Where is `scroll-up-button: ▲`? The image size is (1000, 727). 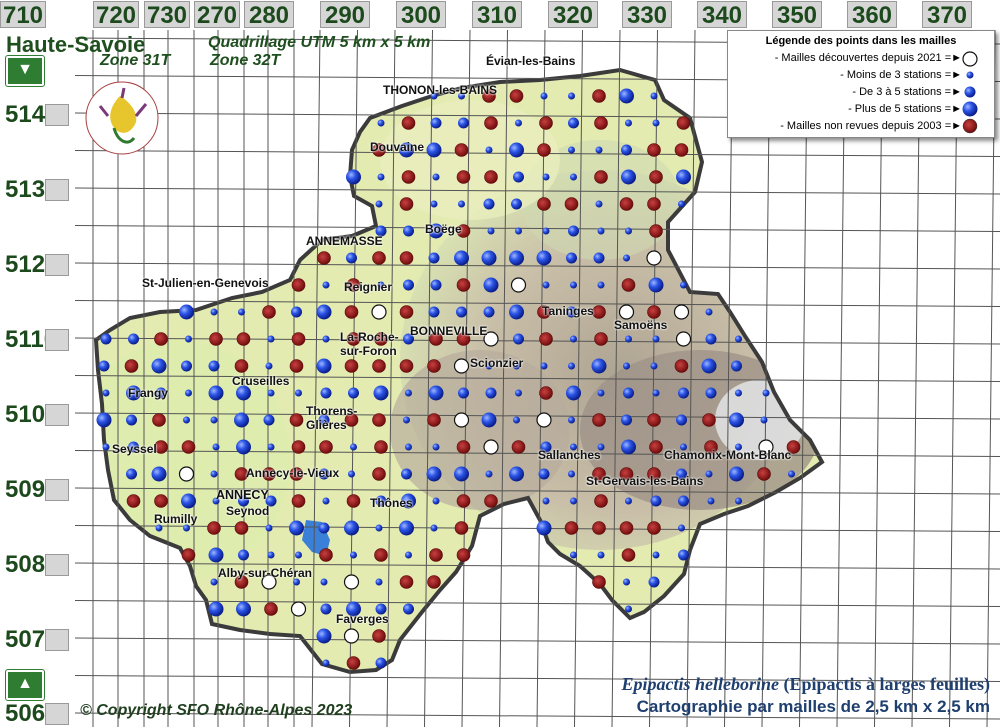 scroll-up-button: ▲ is located at coordinates (25, 685).